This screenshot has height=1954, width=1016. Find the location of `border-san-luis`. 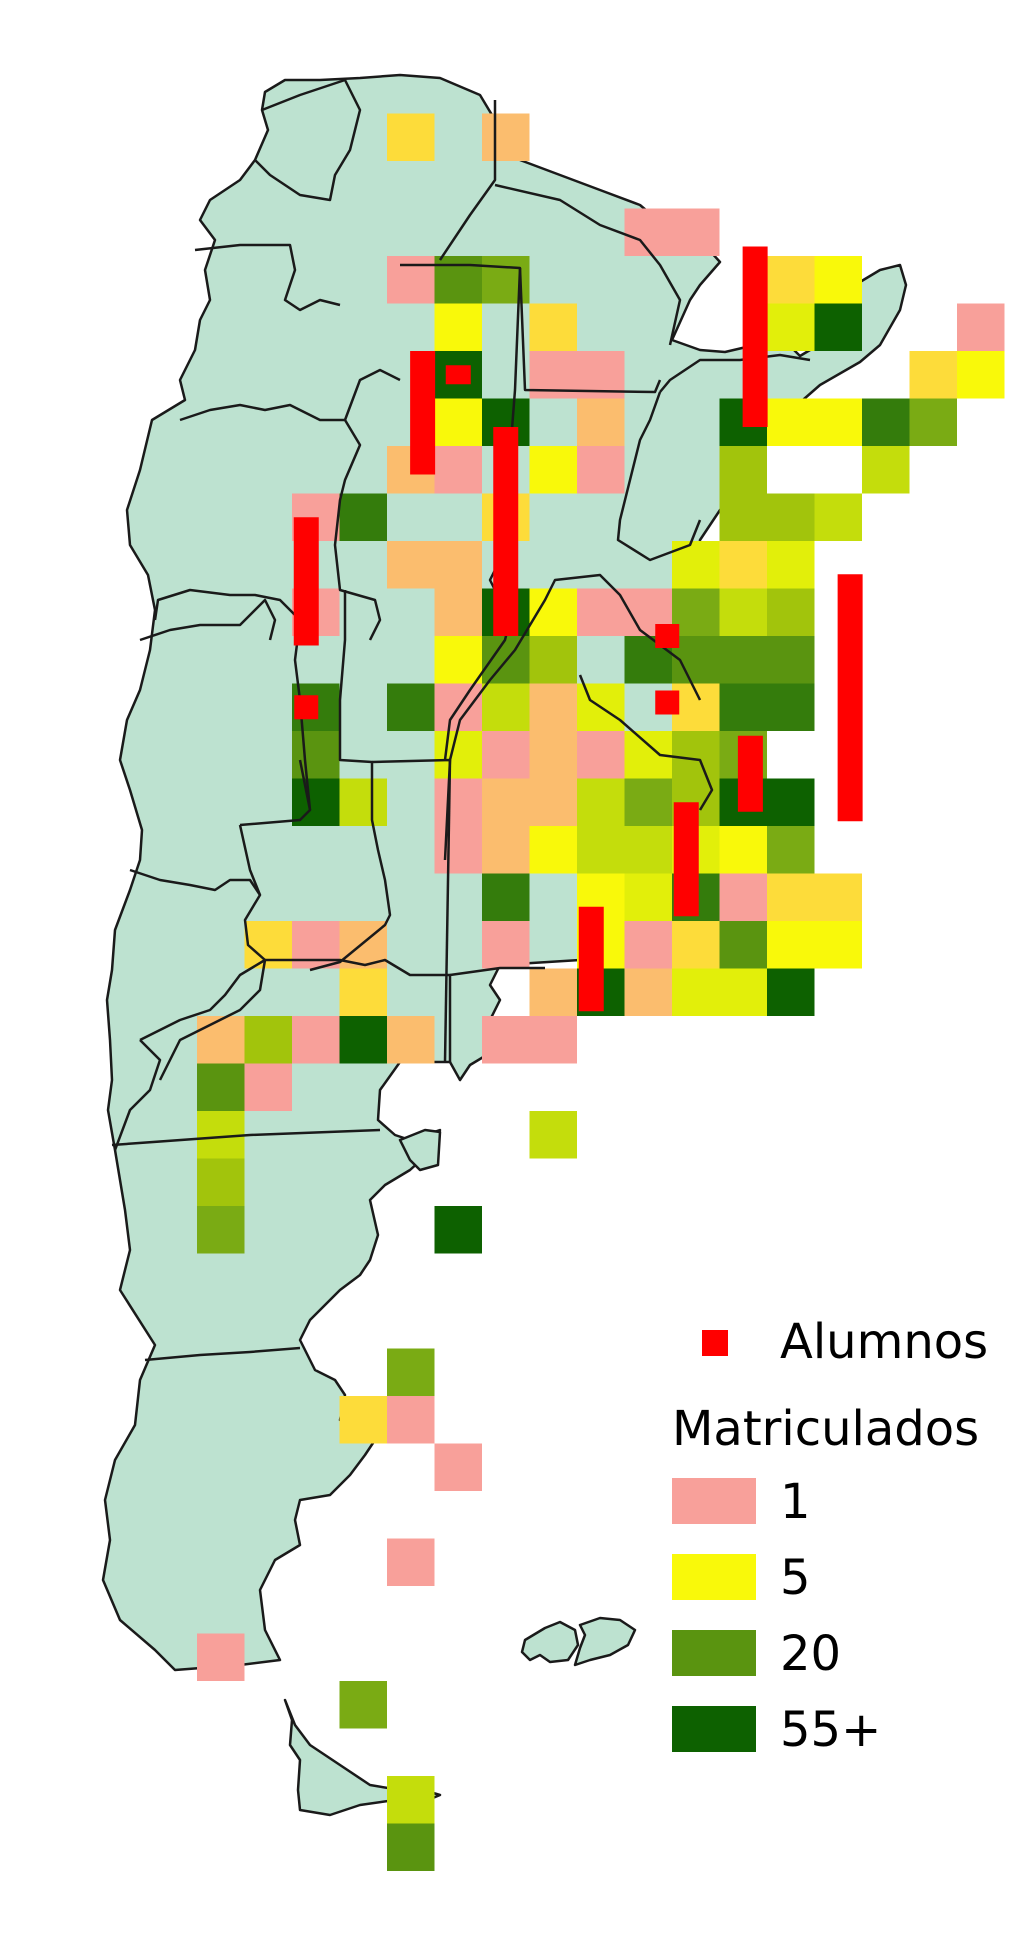

border-san-luis is located at coordinates (275, 793).